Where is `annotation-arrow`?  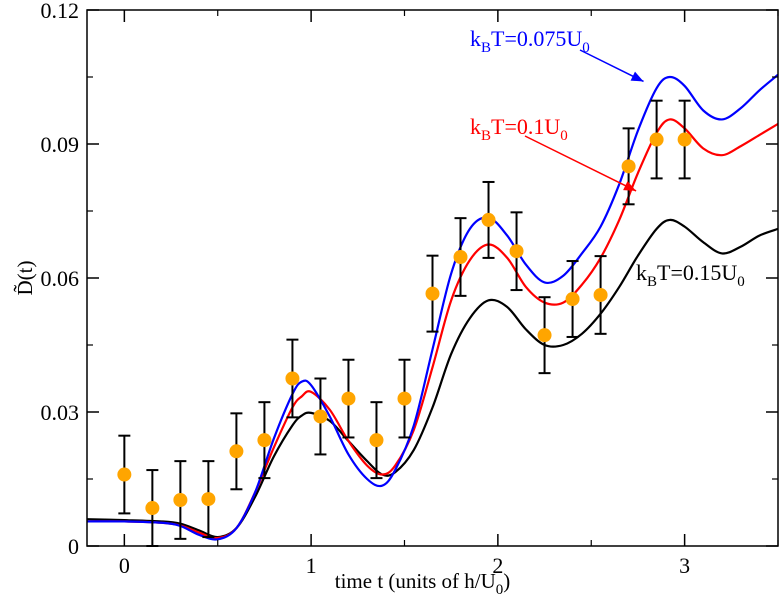
annotation-arrow is located at coordinates (580, 163).